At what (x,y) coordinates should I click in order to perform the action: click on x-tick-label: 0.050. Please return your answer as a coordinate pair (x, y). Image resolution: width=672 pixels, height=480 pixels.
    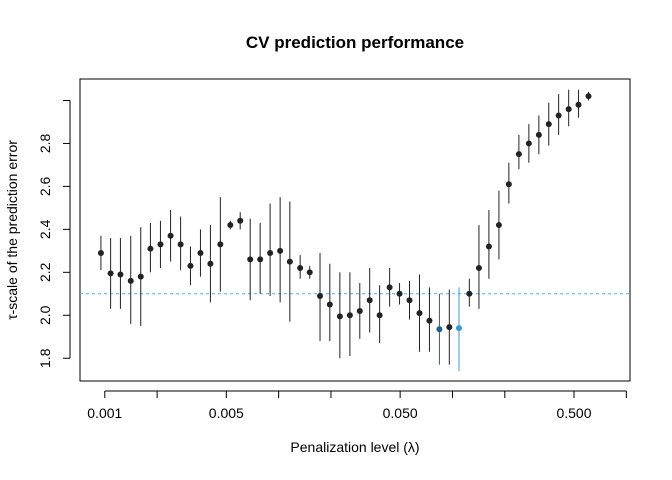
    Looking at the image, I should click on (400, 413).